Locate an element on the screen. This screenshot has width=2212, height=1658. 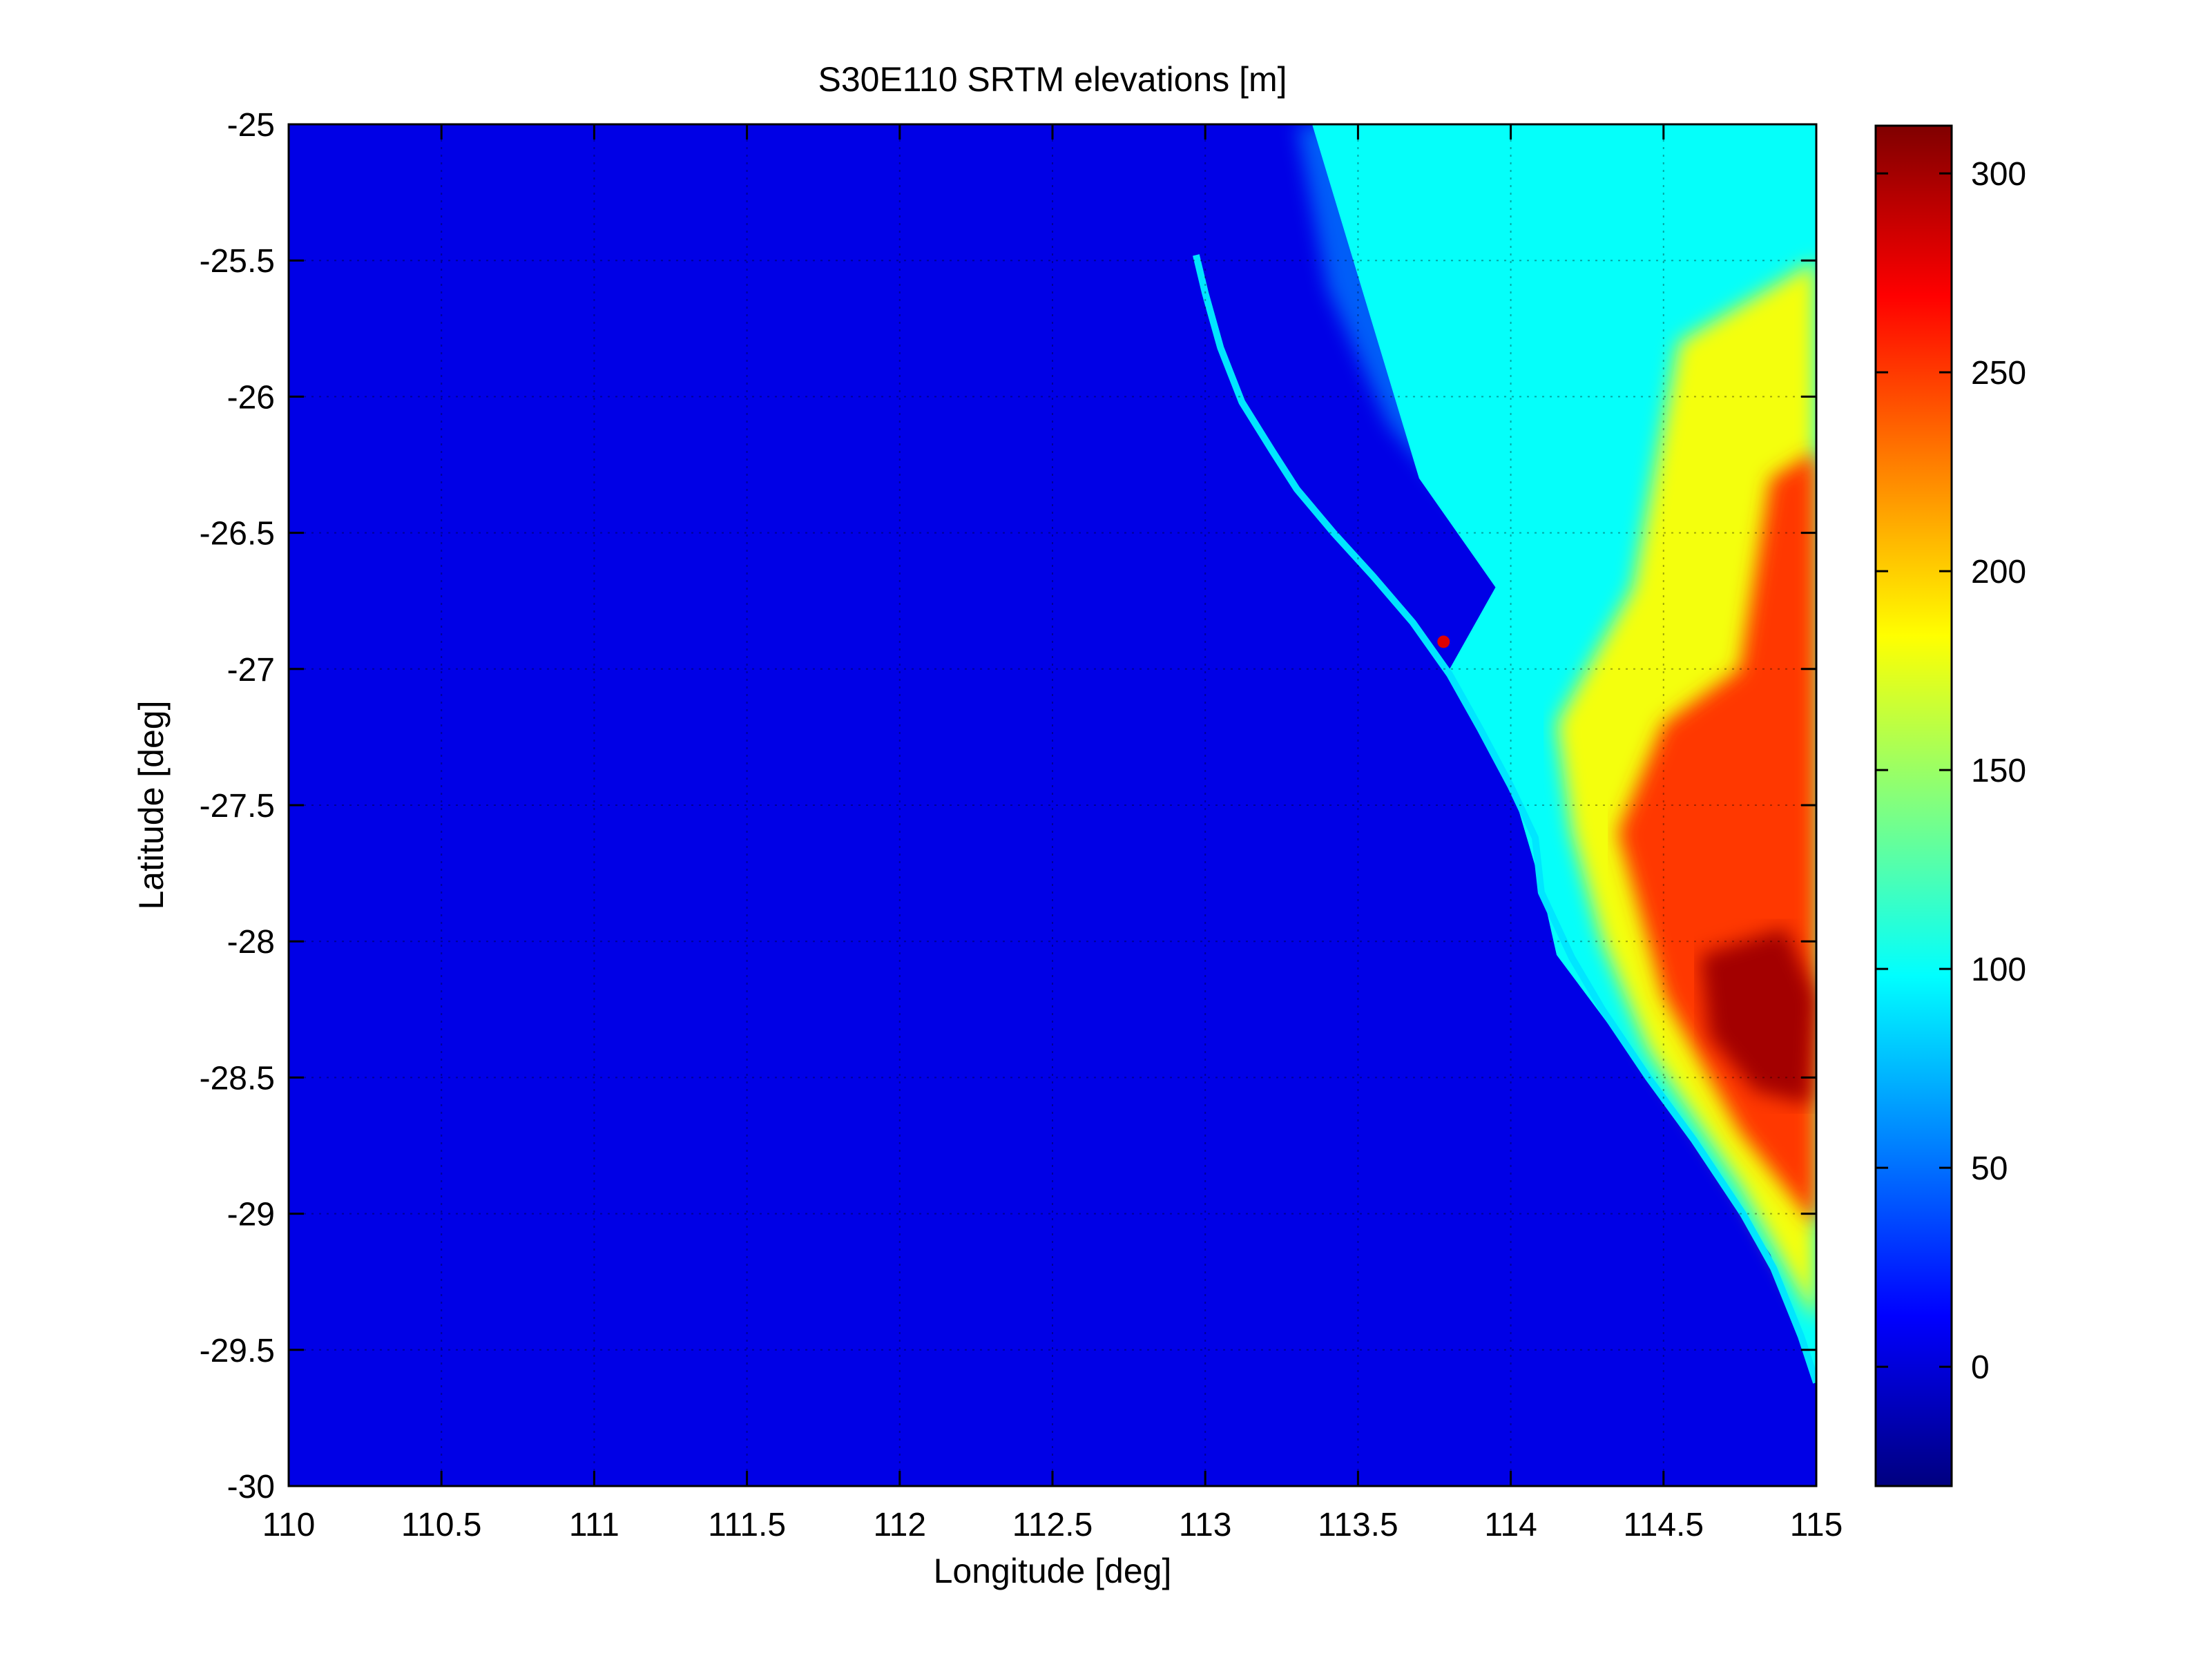
colorbar-tick-label: 150 is located at coordinates (1999, 771).